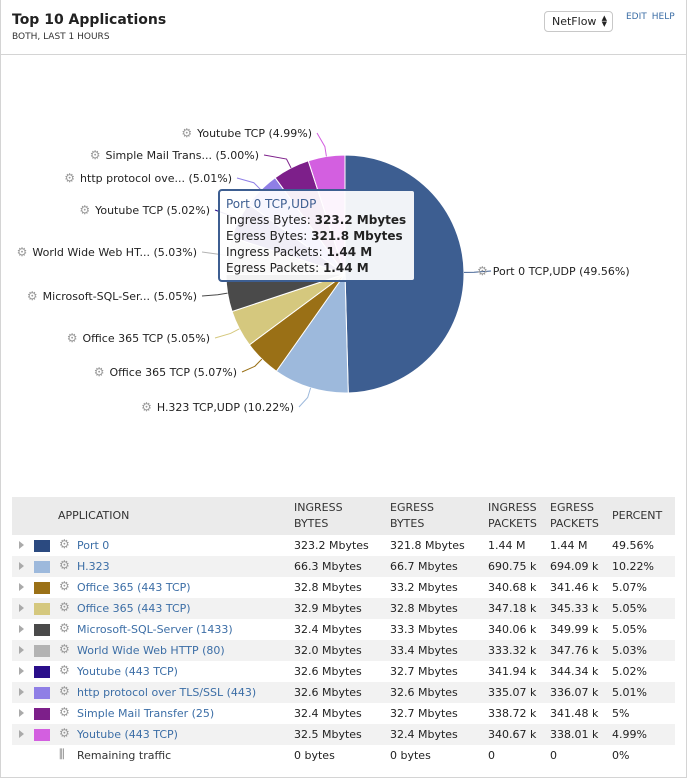 This screenshot has width=687, height=778. Describe the element at coordinates (155, 629) in the screenshot. I see `application-link: Microsoft-SQL-Server (1433)` at that location.